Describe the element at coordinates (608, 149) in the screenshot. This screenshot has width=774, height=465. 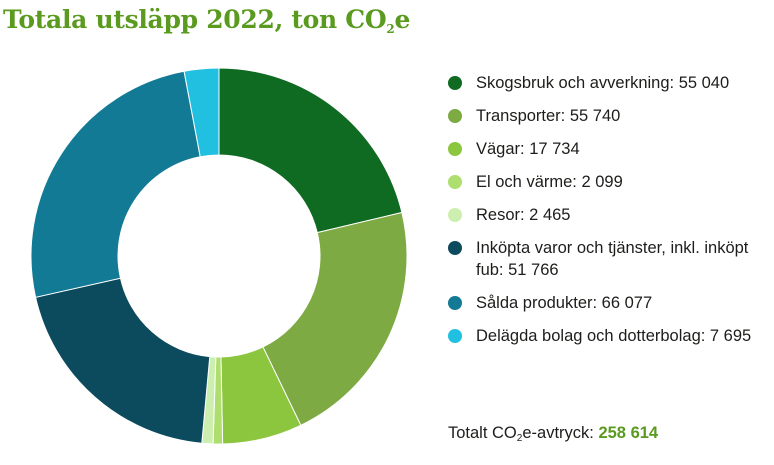
I see `legend-item: Vägar: 17 734` at that location.